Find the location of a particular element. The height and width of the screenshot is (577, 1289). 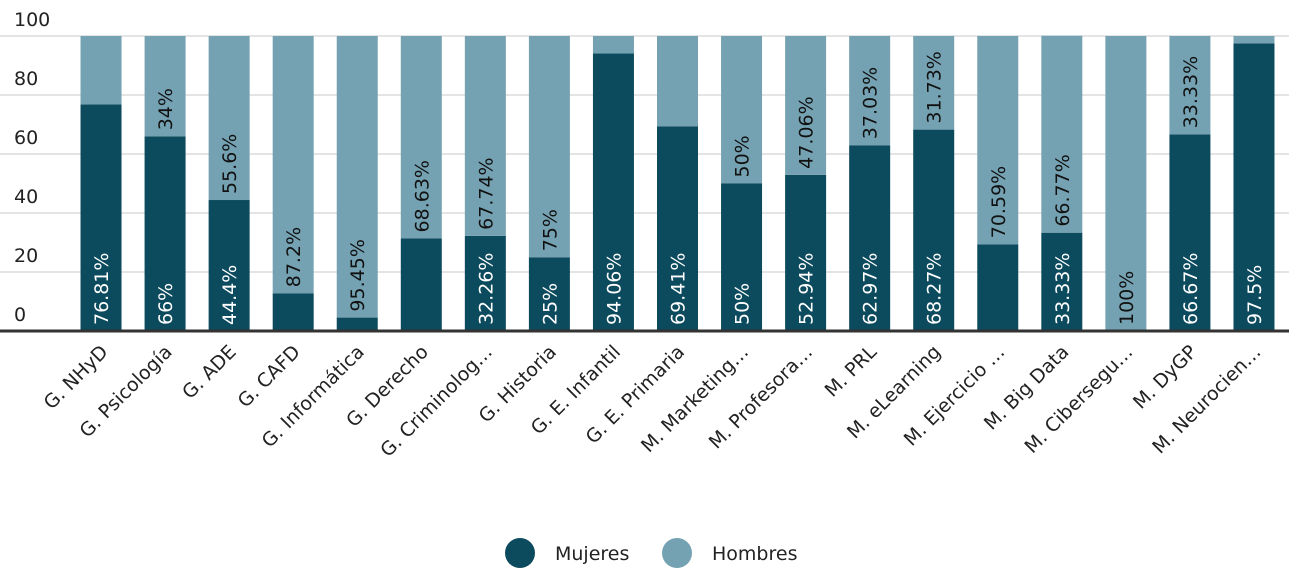

value-label: 34% is located at coordinates (166, 109).